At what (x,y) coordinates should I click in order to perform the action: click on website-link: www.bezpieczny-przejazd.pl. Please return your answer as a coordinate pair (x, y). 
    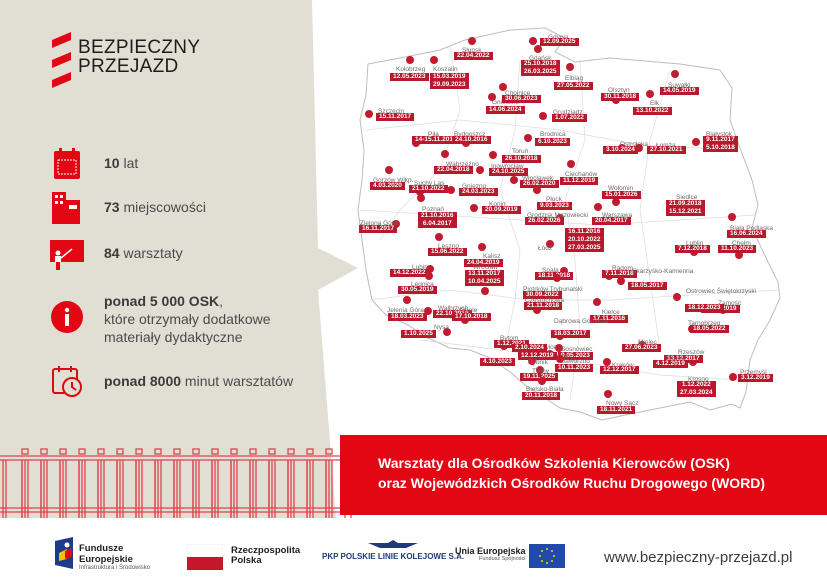
    Looking at the image, I should click on (698, 557).